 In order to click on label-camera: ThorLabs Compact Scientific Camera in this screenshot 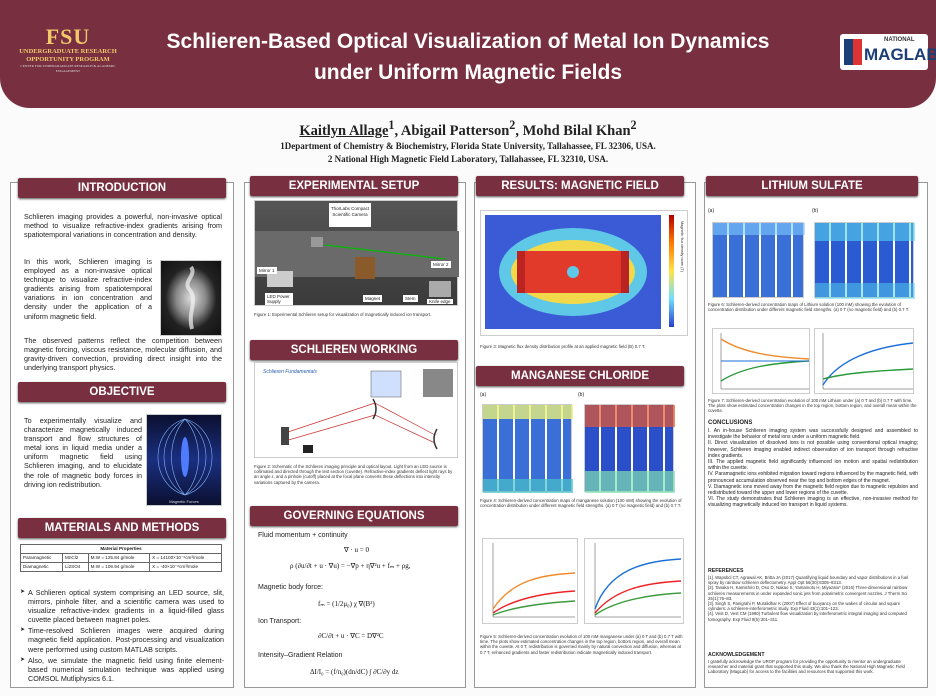, I will do `click(350, 215)`.